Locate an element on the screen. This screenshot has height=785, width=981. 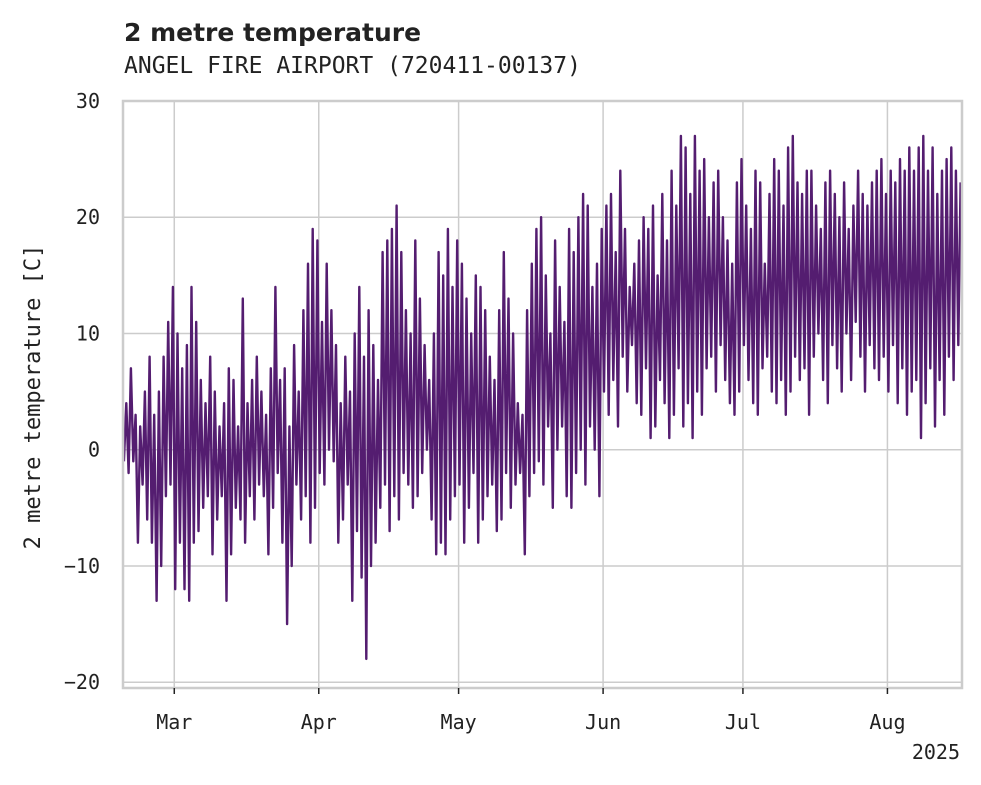
x-tick-label: May is located at coordinates (459, 722).